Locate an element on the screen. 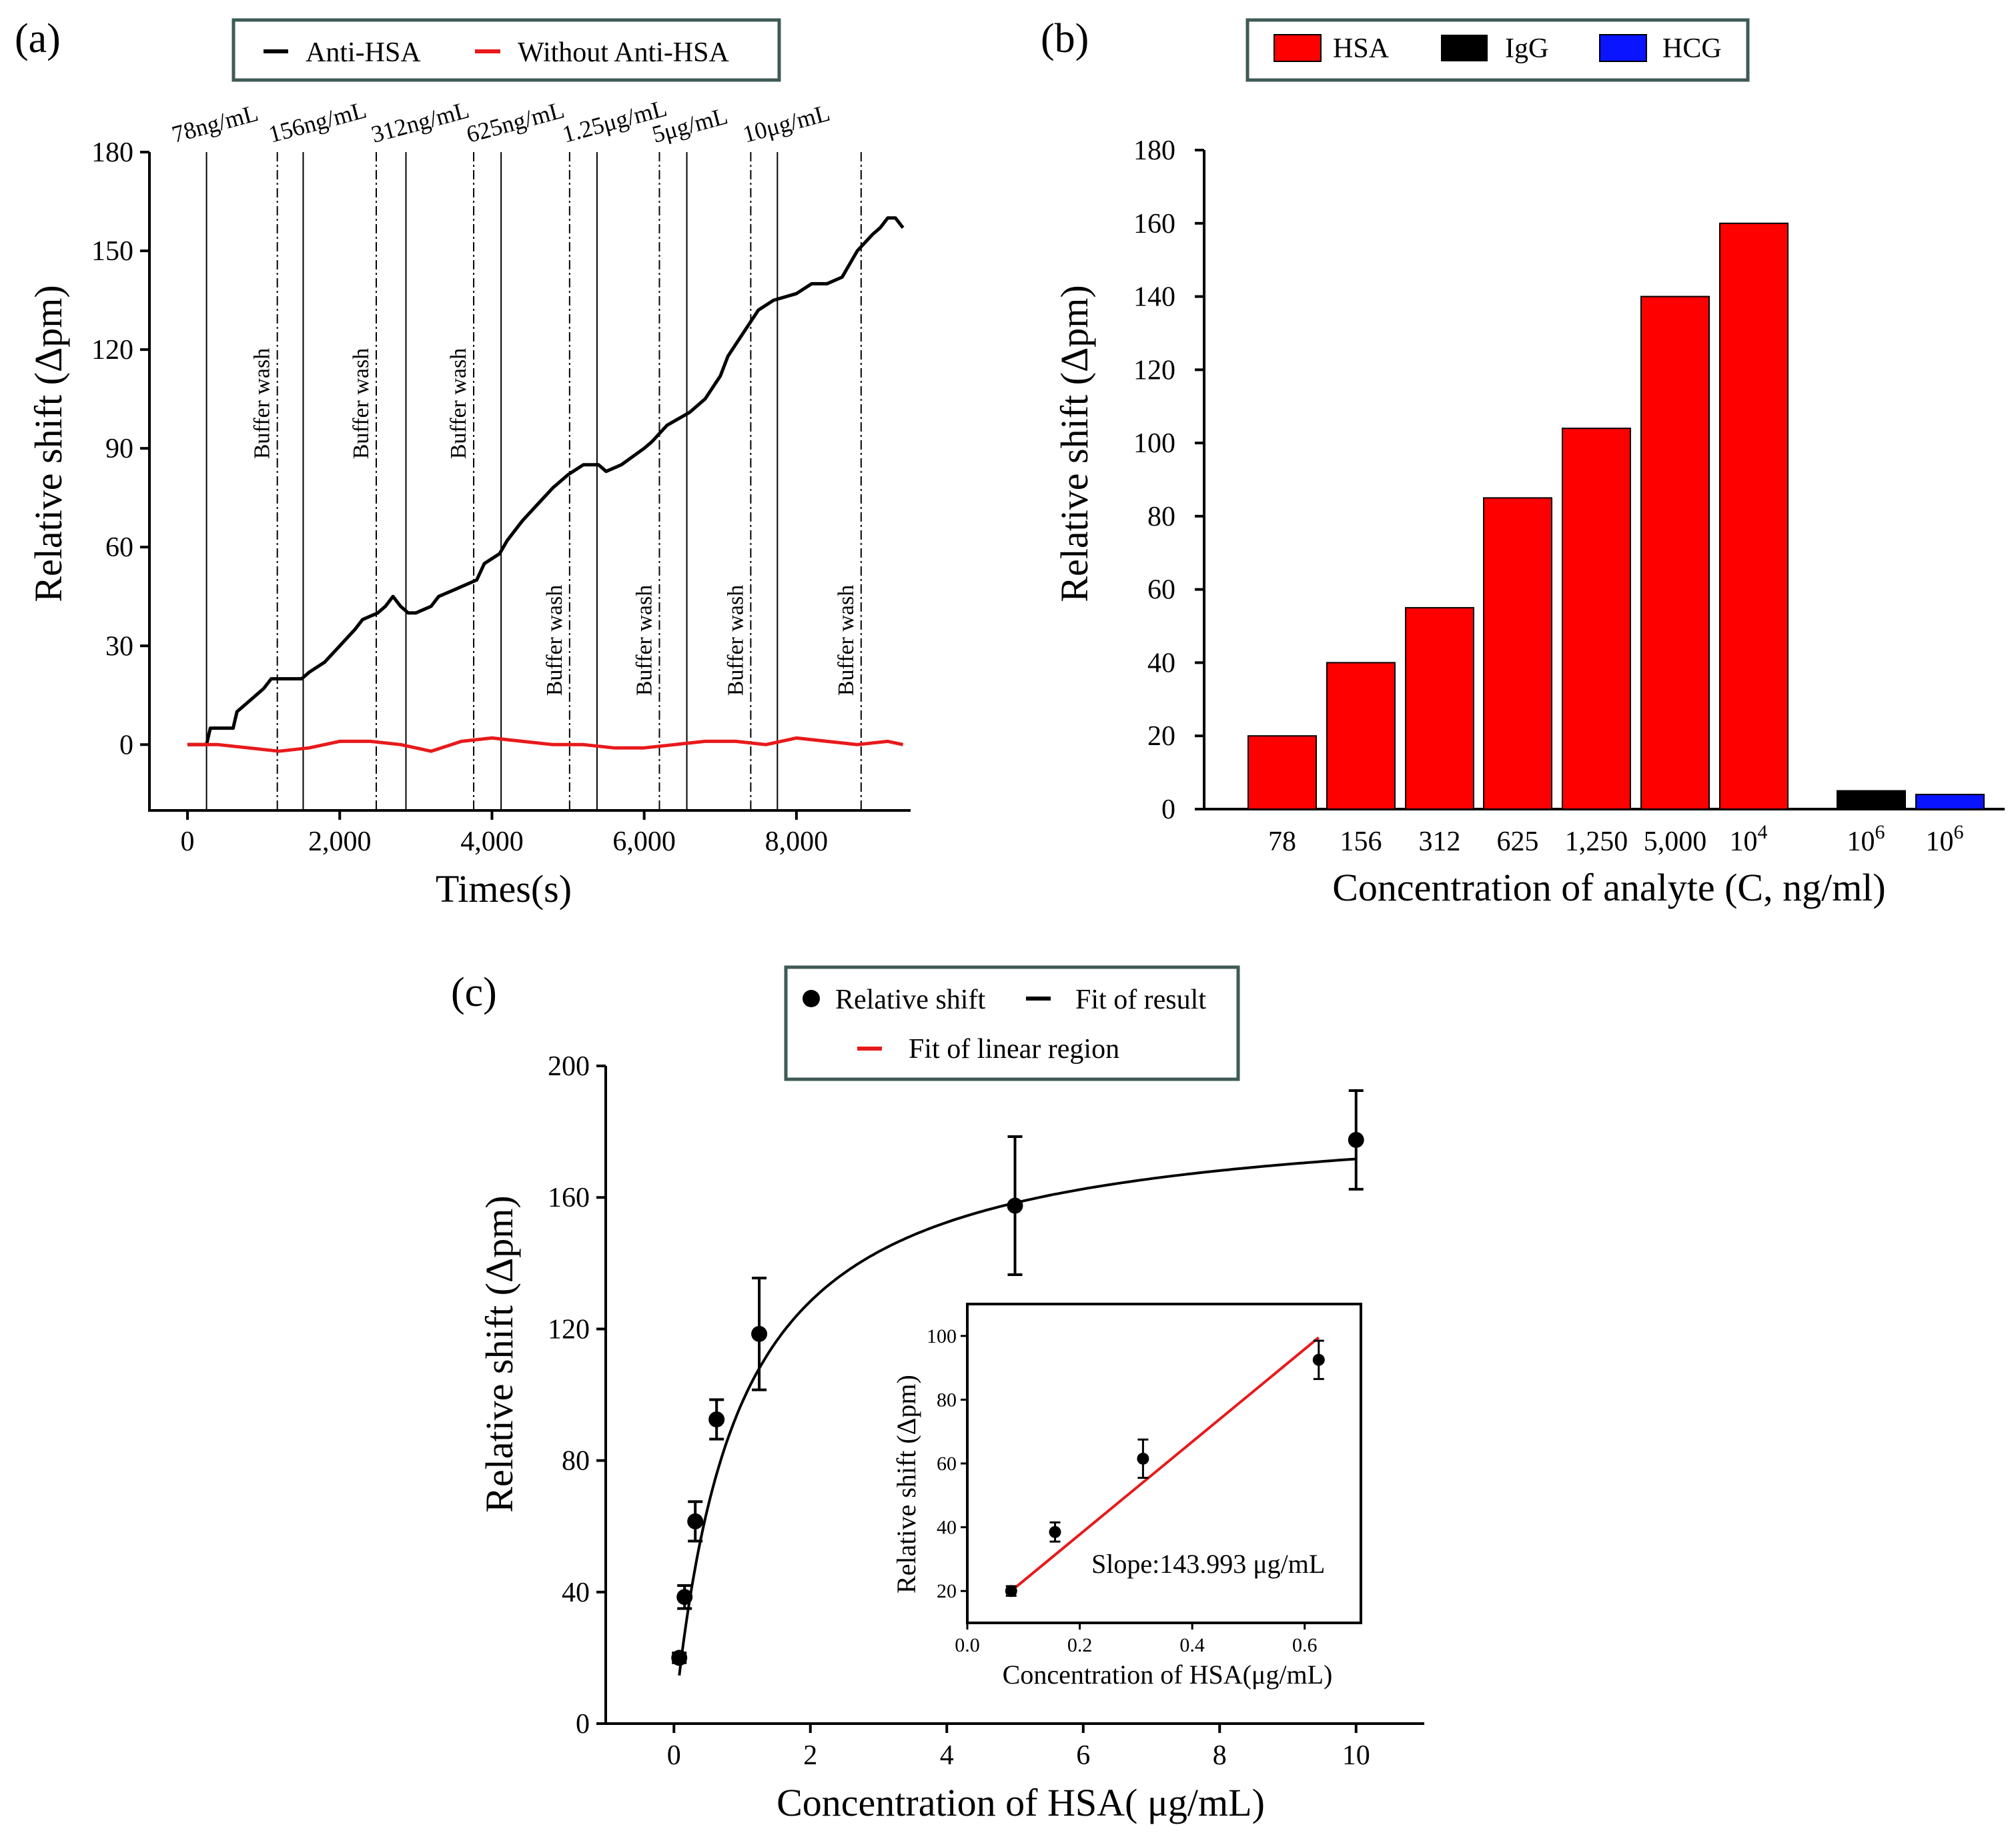 The image size is (2016, 1837). x-tick-label: 6 is located at coordinates (1083, 1755).